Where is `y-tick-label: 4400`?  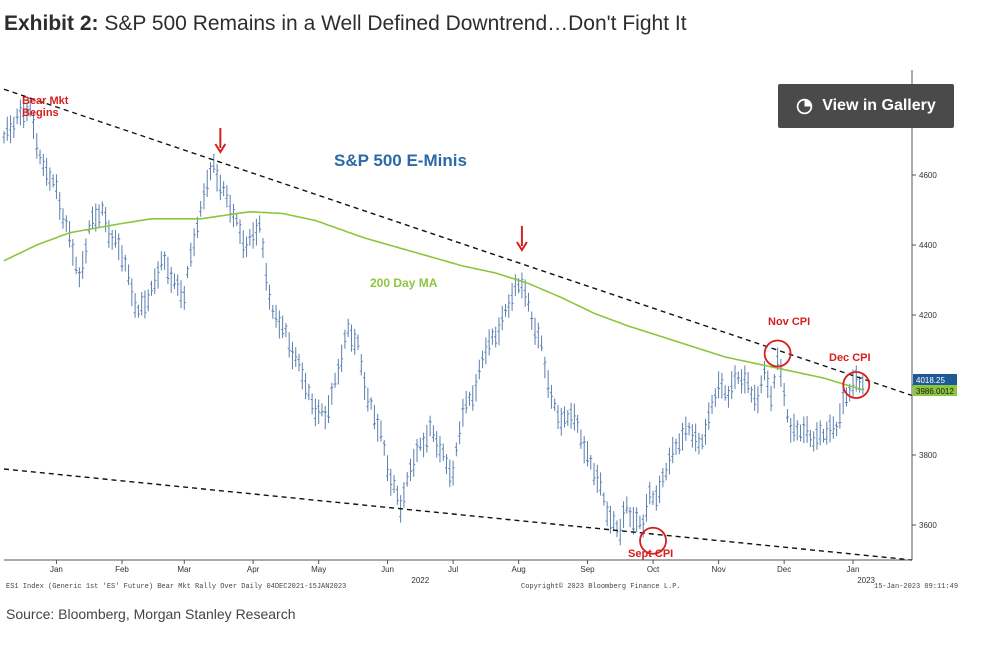 y-tick-label: 4400 is located at coordinates (928, 245).